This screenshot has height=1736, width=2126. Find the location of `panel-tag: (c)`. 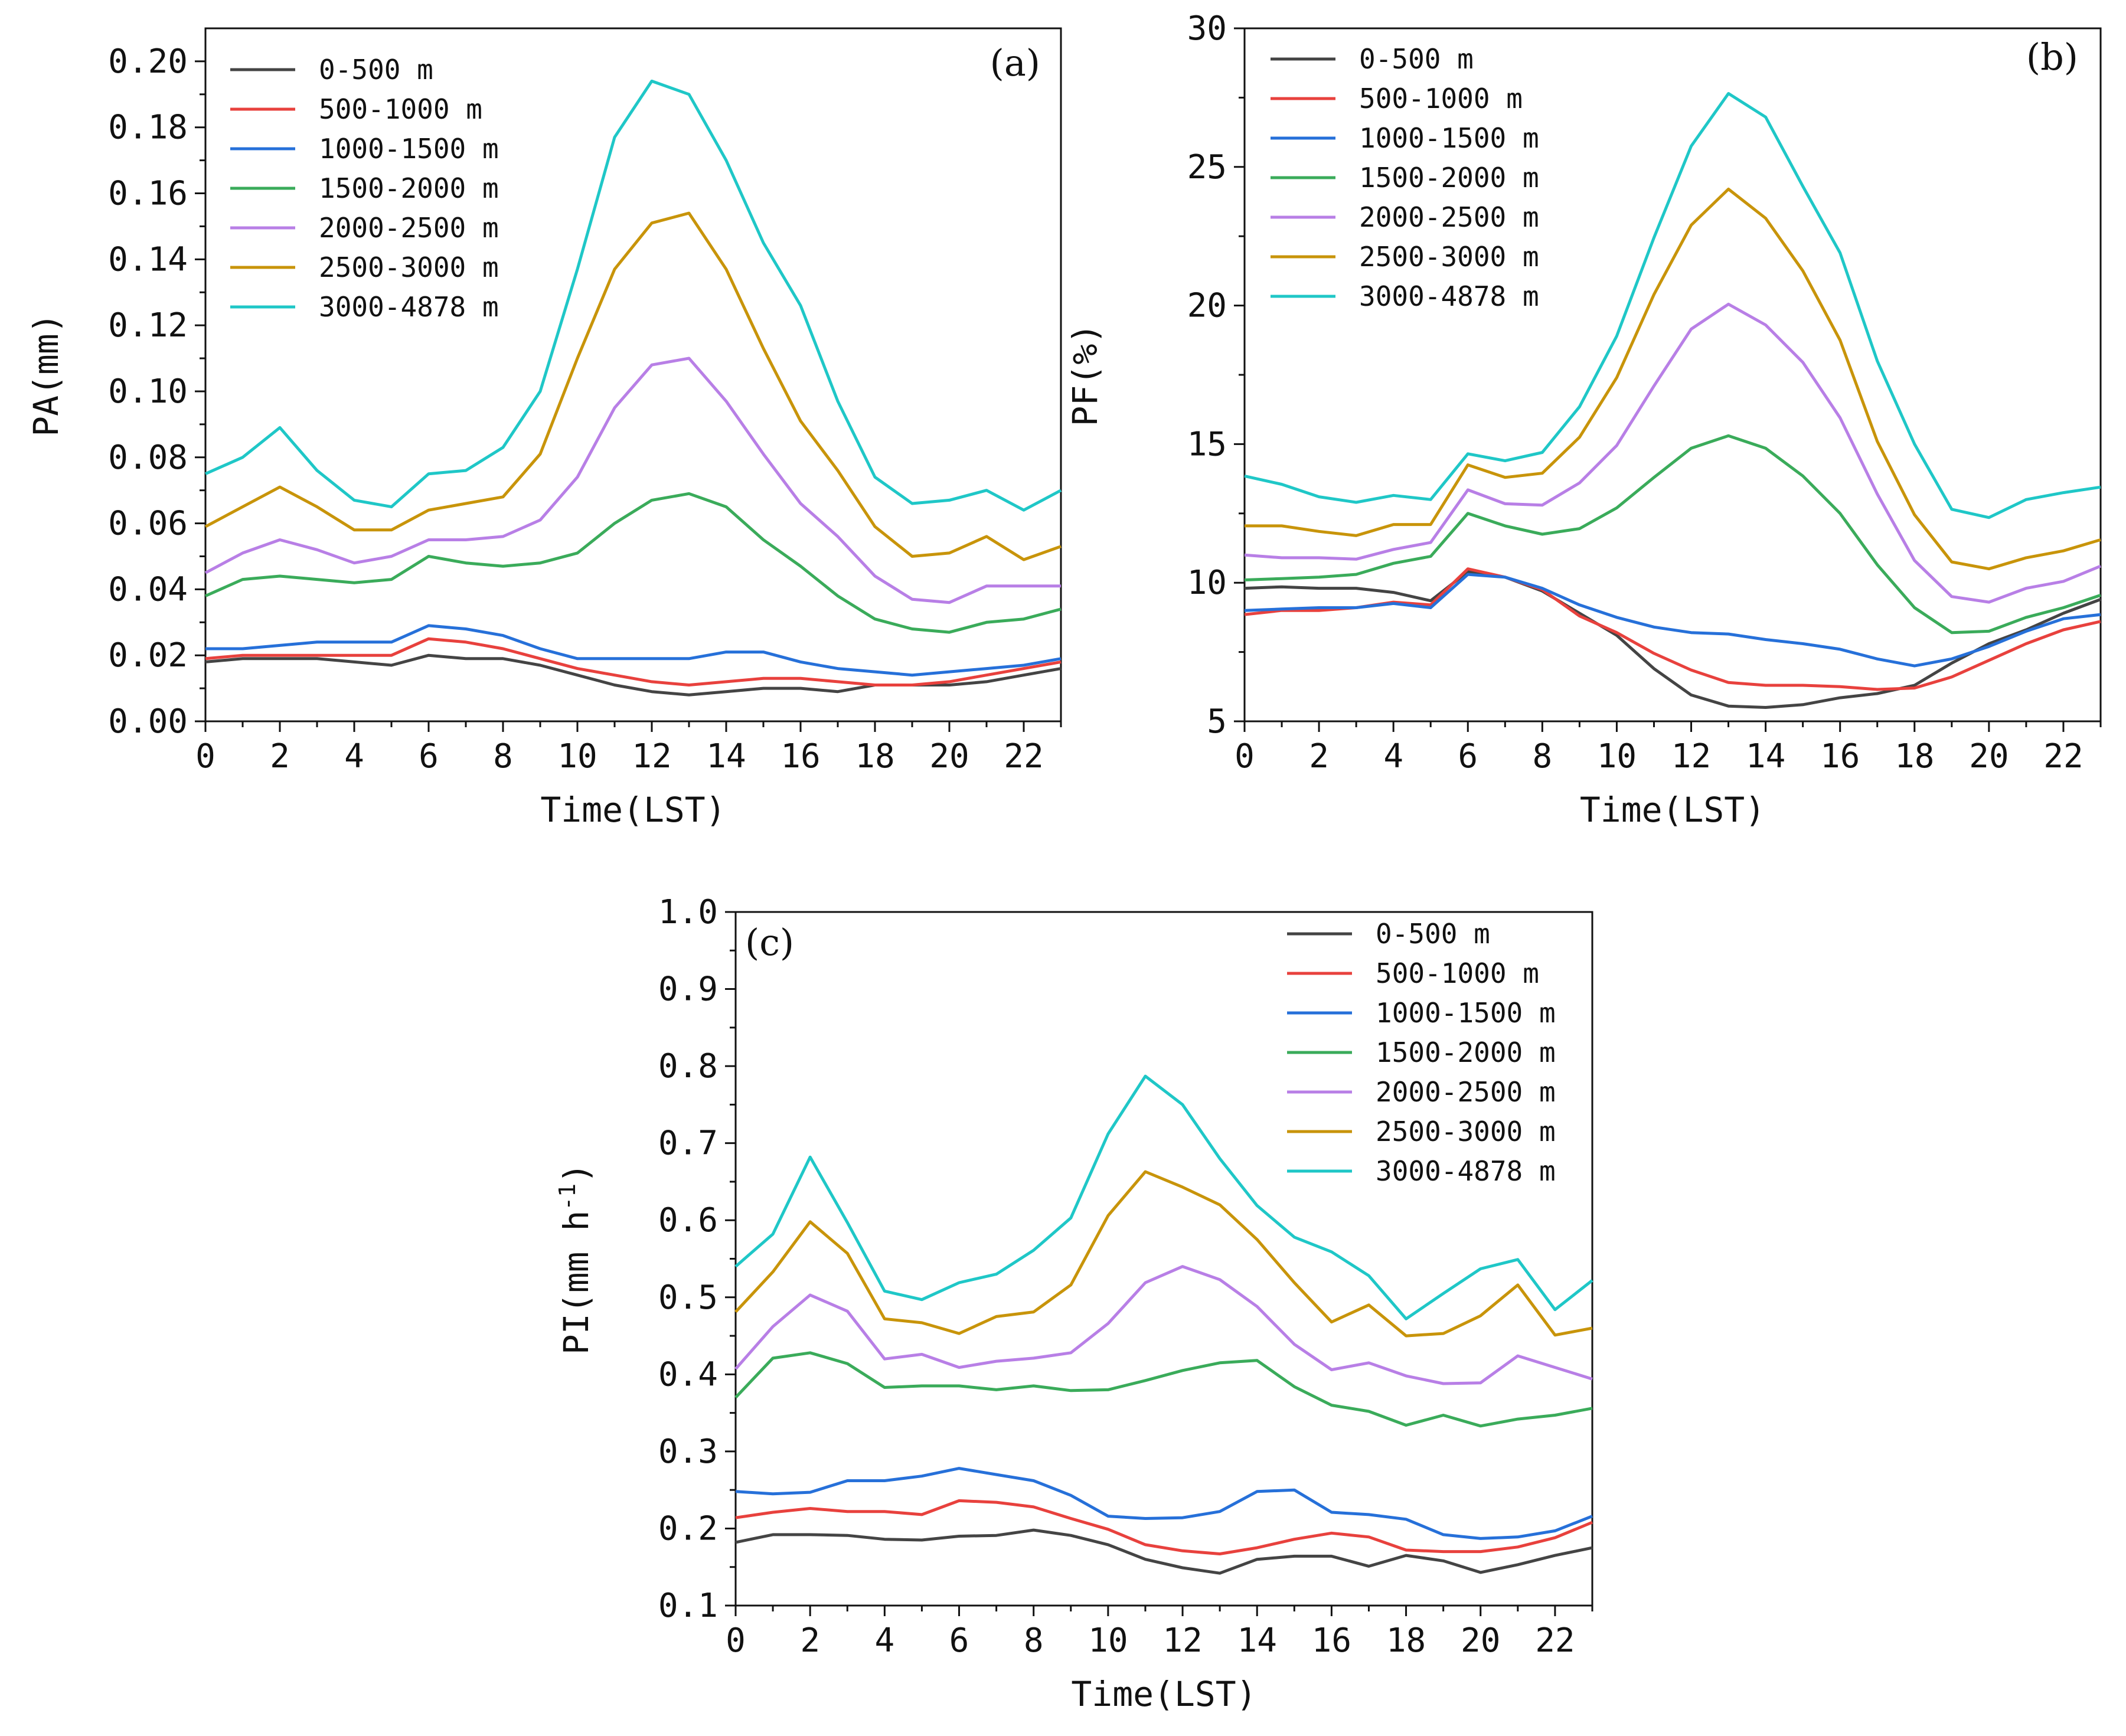

panel-tag: (c) is located at coordinates (769, 943).